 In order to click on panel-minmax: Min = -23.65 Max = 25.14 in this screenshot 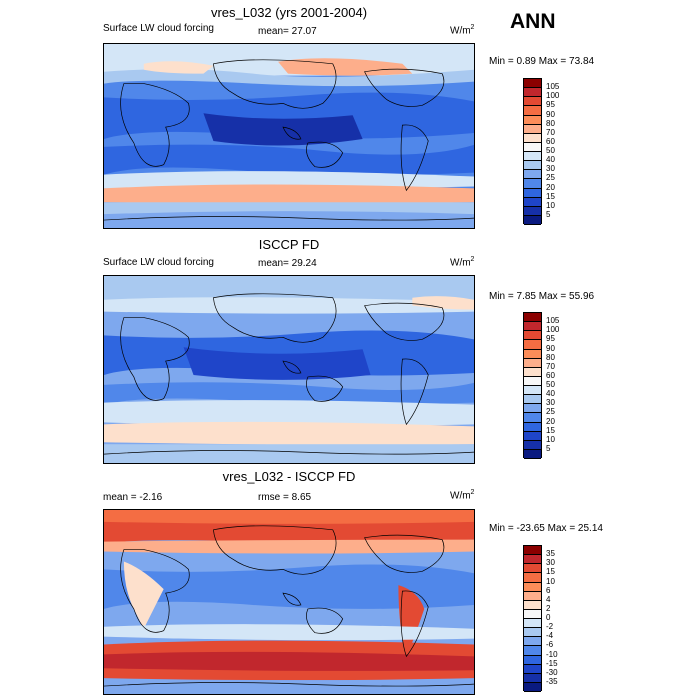, I will do `click(546, 528)`.